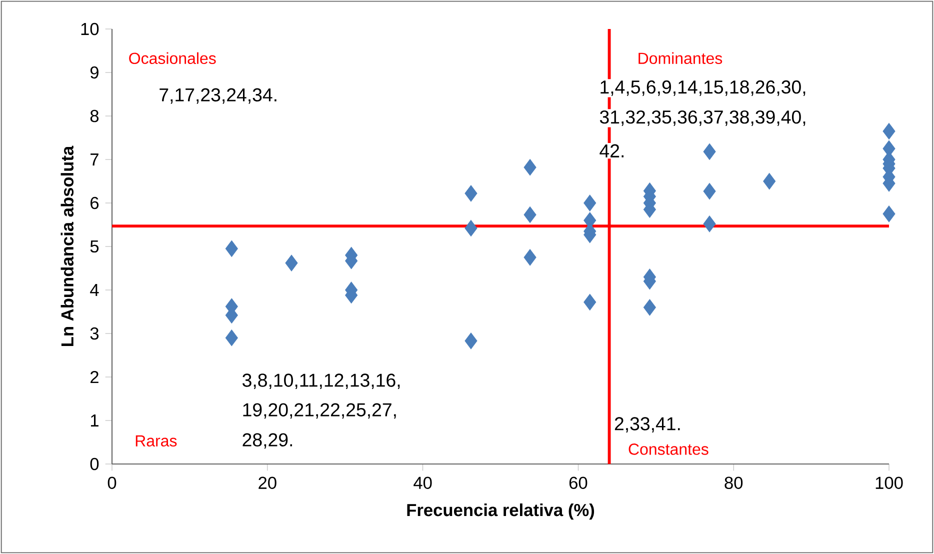 This screenshot has width=934, height=554. What do you see at coordinates (218, 96) in the screenshot?
I see `annotation: 7,17,23,24,34.` at bounding box center [218, 96].